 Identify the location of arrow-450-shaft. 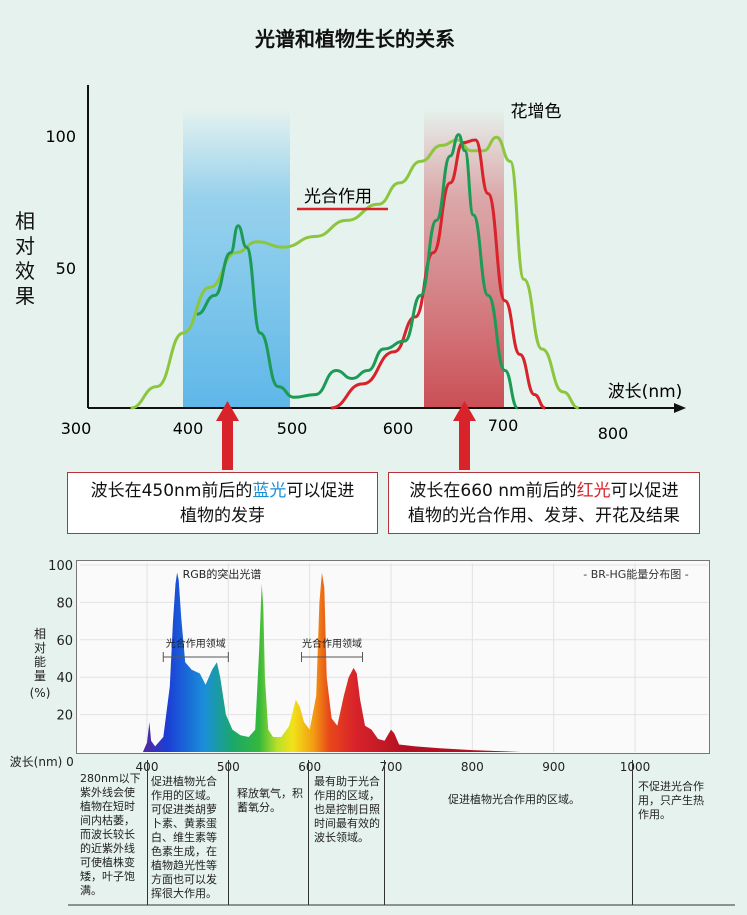
(227, 445).